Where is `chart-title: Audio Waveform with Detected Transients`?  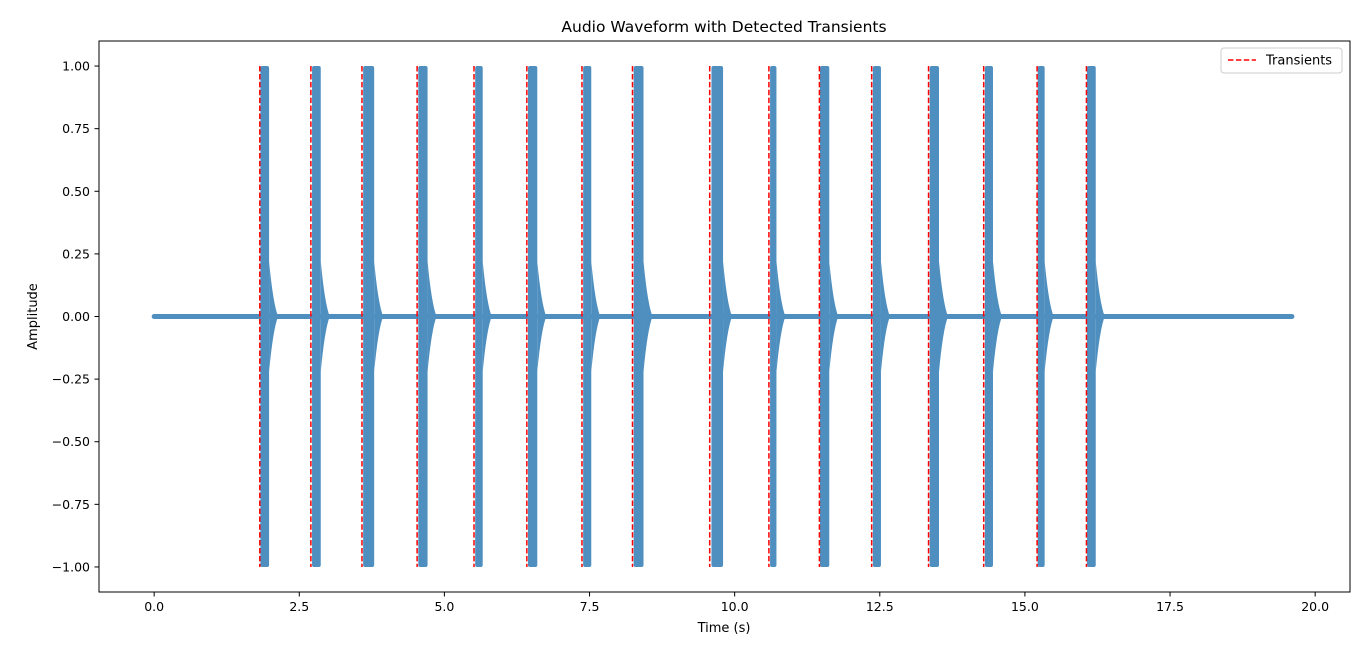
chart-title: Audio Waveform with Detected Transients is located at coordinates (723, 27).